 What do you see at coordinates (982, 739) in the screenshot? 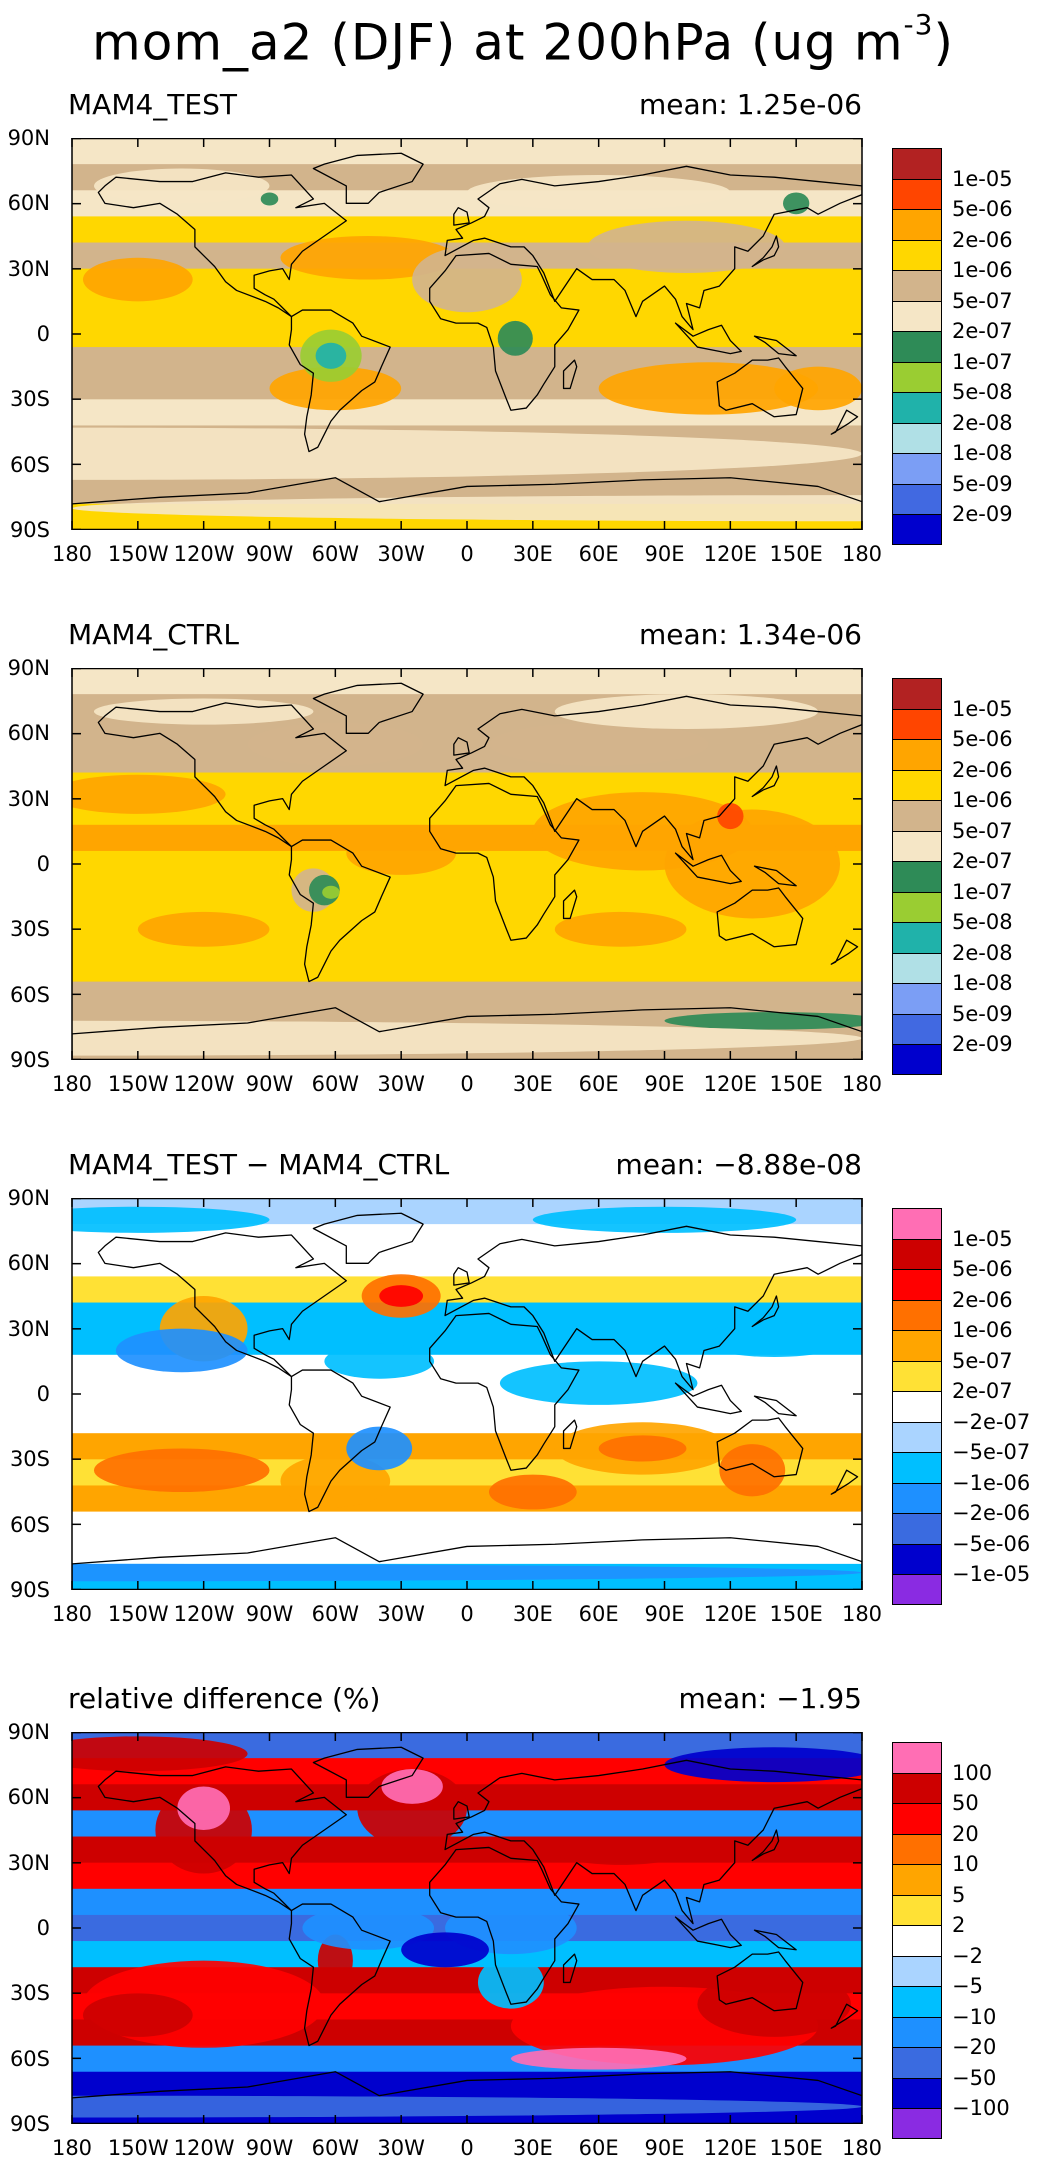
I see `panel-2-legend-label: 5e-06` at bounding box center [982, 739].